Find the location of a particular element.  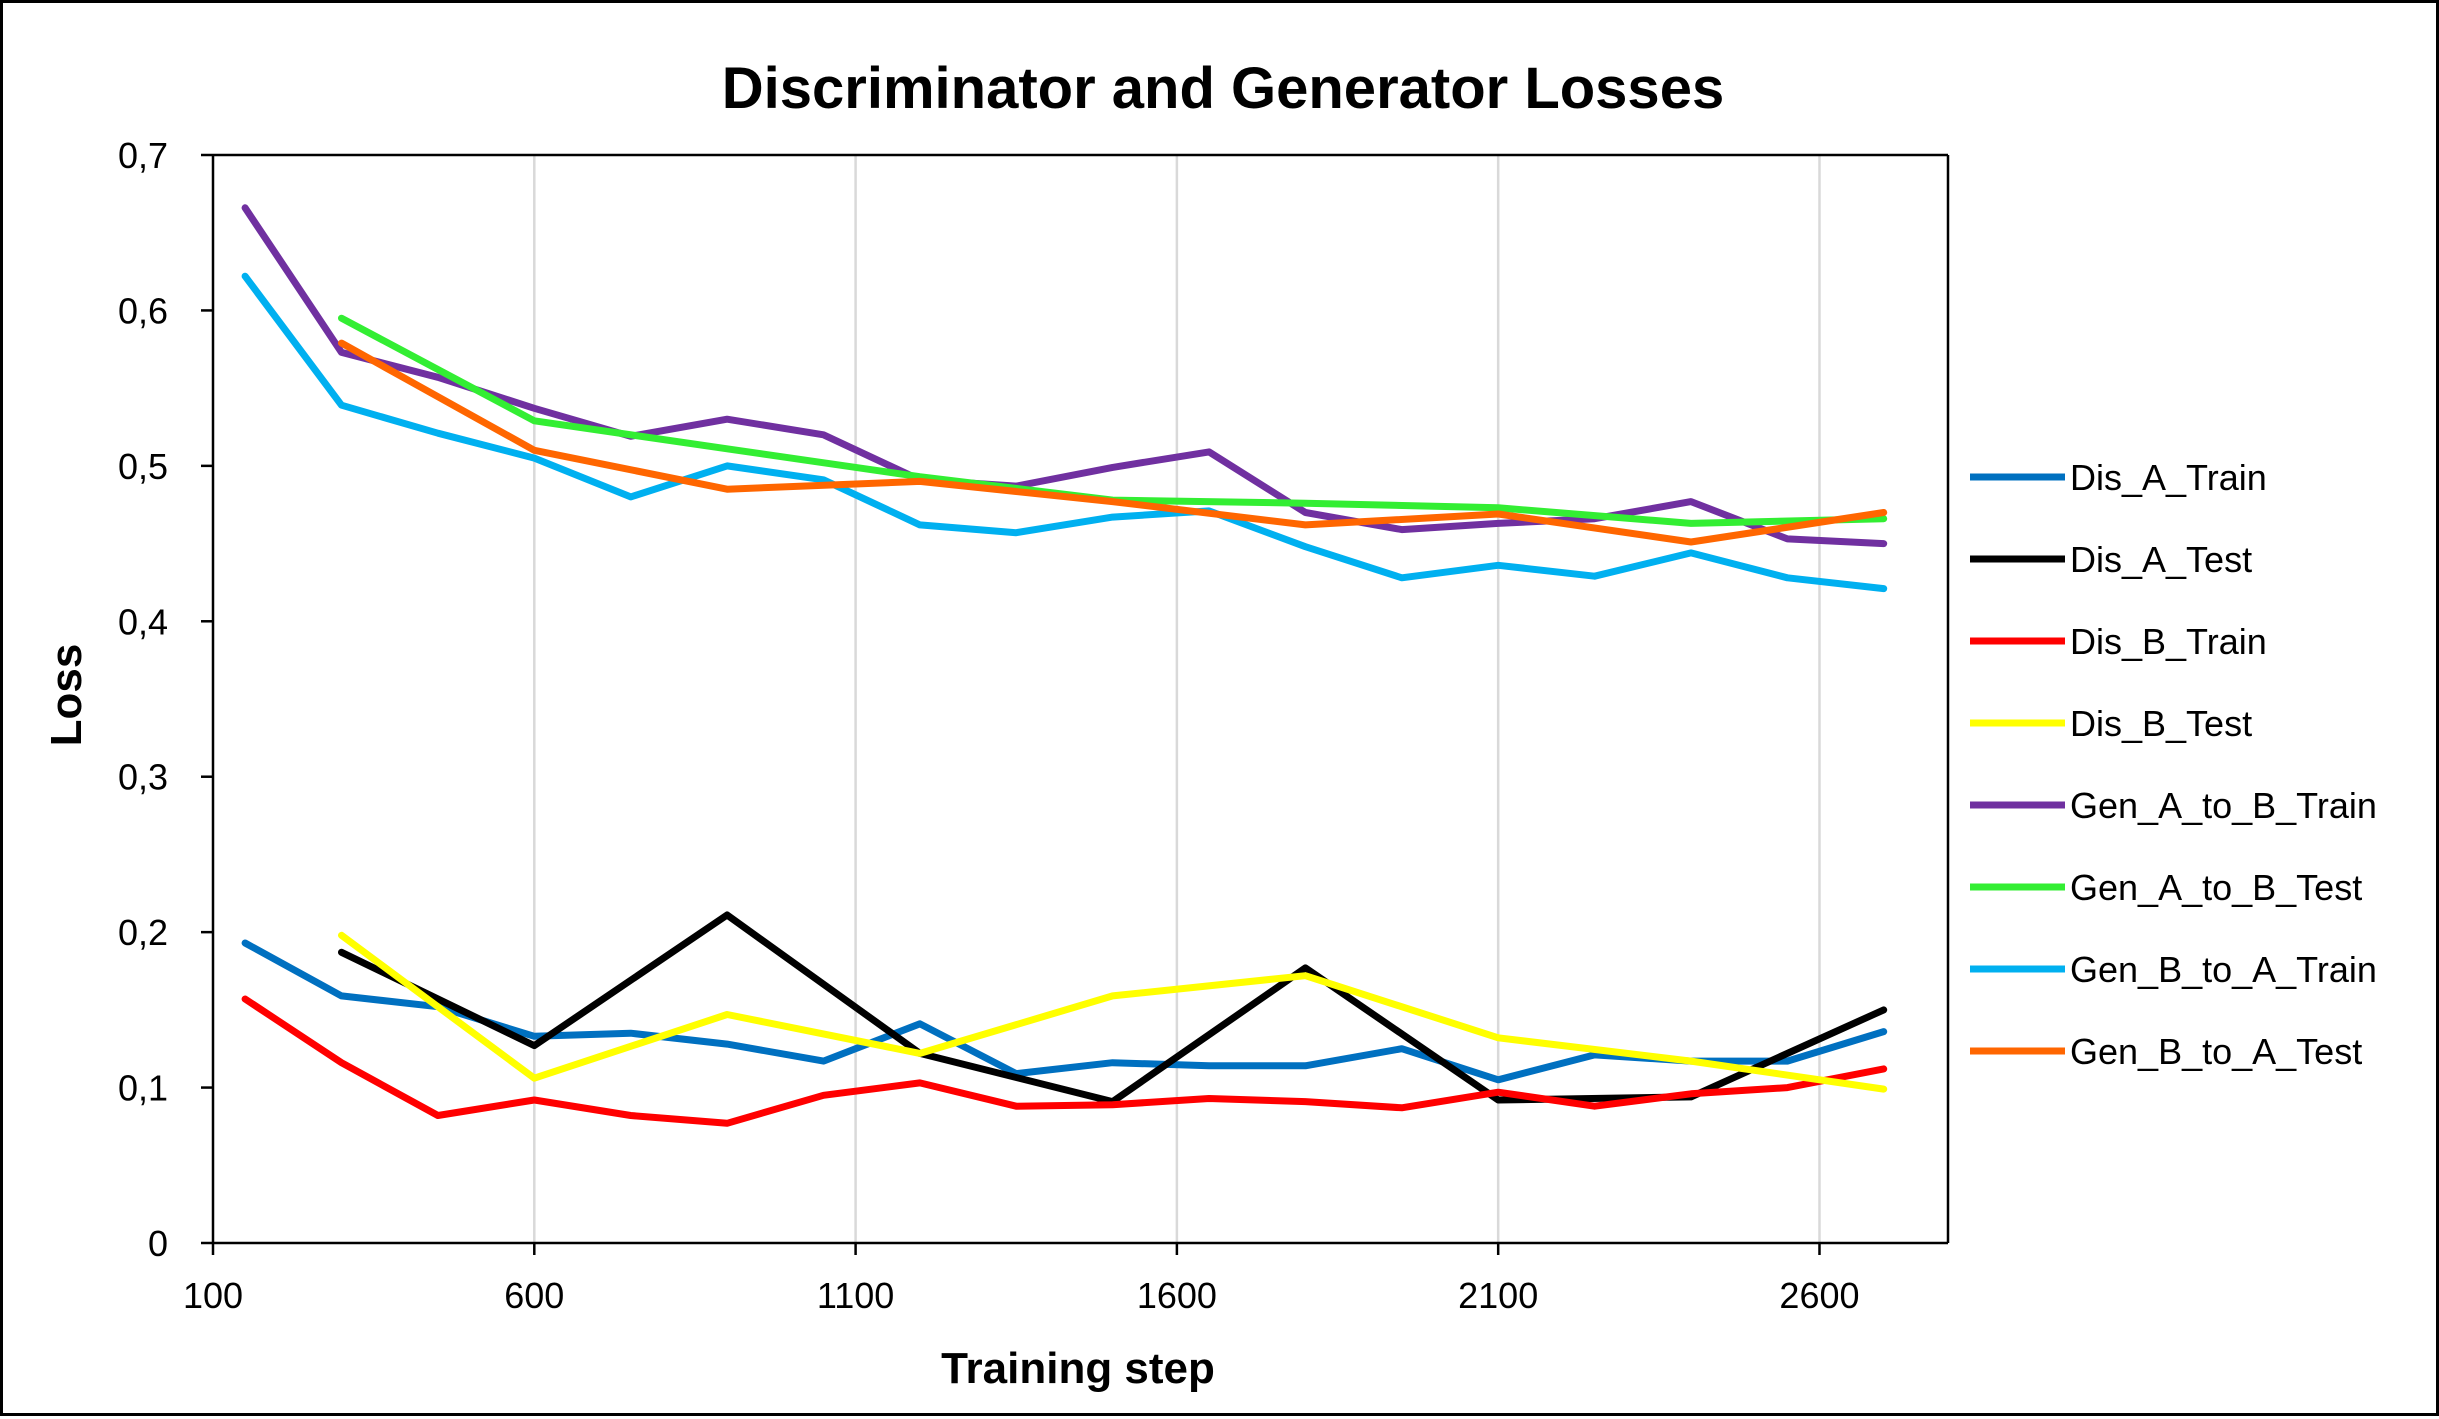

y-tick-label: 0 is located at coordinates (158, 1243).